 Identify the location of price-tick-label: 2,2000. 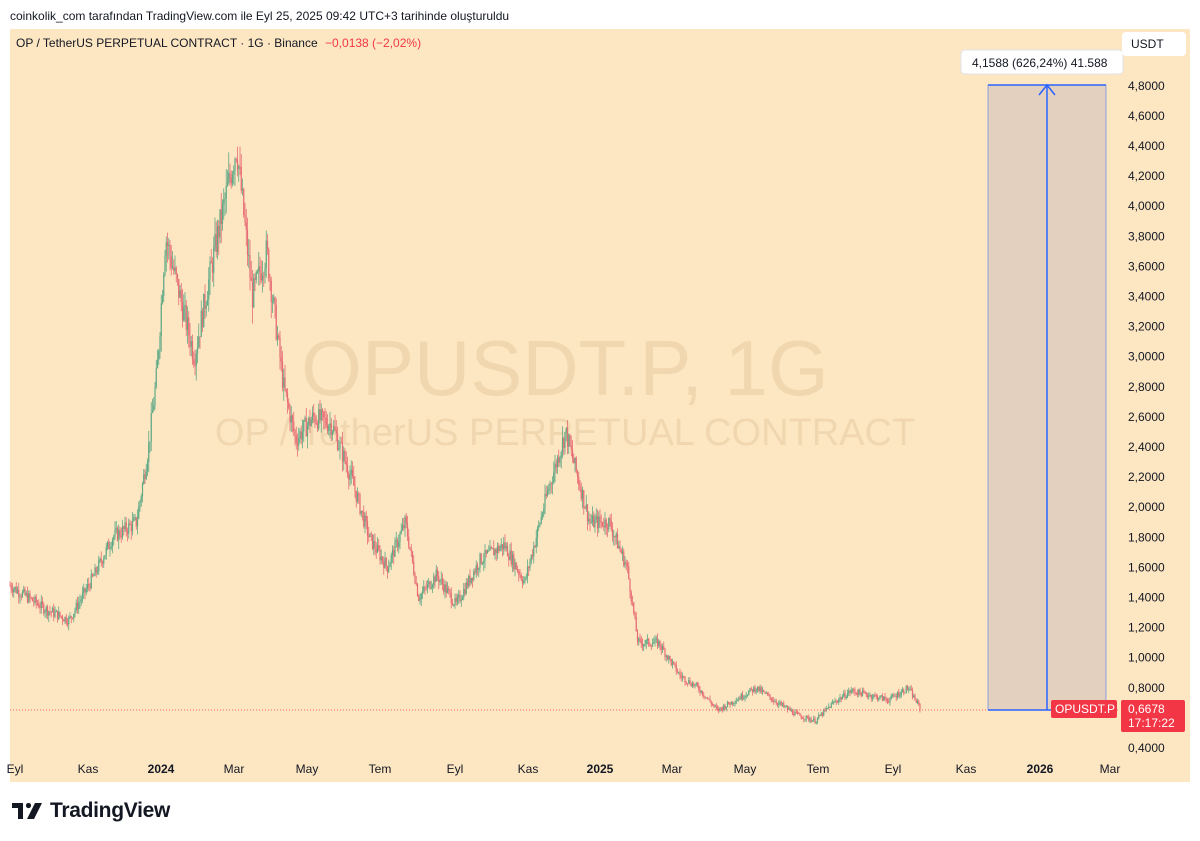
(1146, 477).